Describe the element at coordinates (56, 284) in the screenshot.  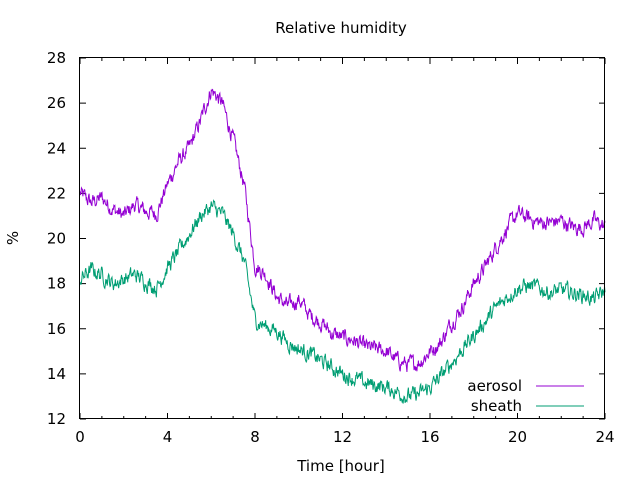
I see `y-tick-label: 18` at that location.